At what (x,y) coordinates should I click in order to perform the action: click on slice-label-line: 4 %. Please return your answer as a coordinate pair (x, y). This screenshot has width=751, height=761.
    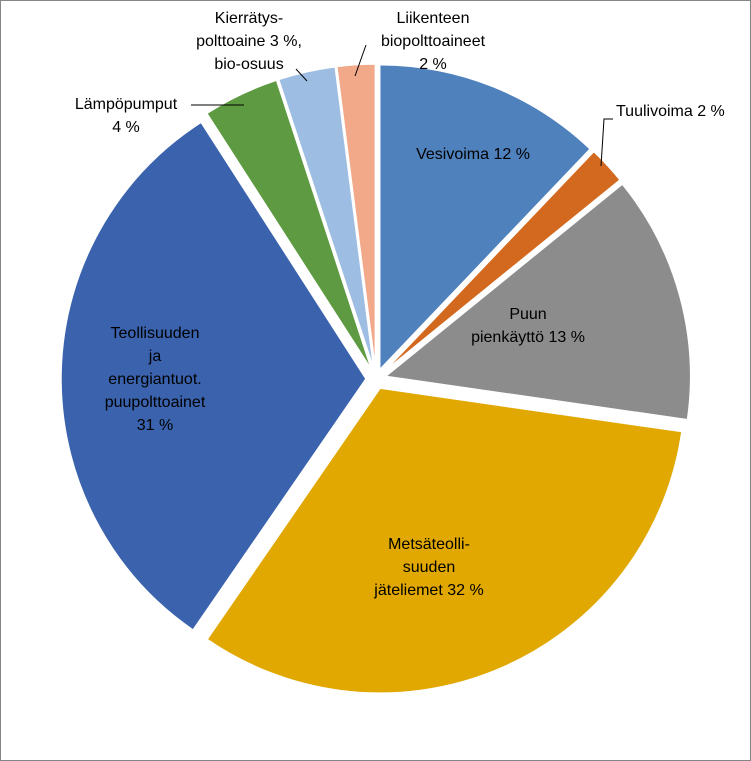
    Looking at the image, I should click on (126, 127).